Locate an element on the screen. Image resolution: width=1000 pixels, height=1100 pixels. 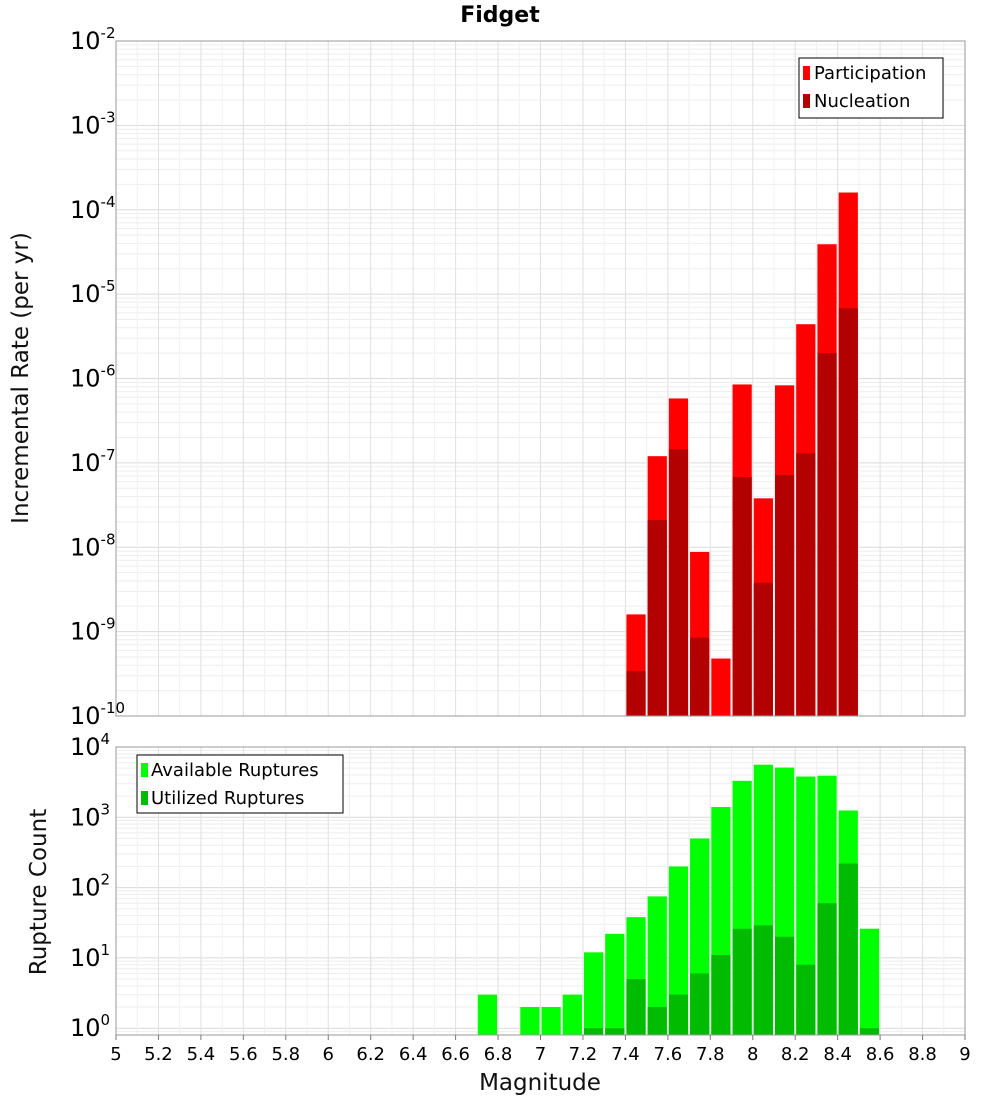
x-tick-label: 5.4 is located at coordinates (201, 1054).